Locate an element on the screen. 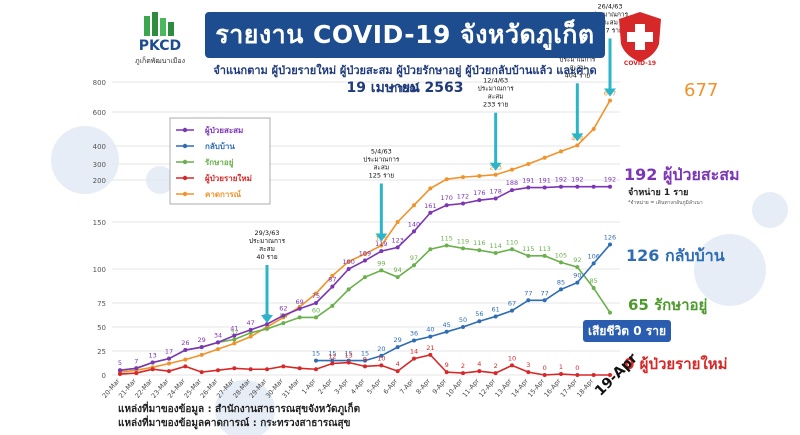  callout-text: ประมาณการ is located at coordinates (381, 160).